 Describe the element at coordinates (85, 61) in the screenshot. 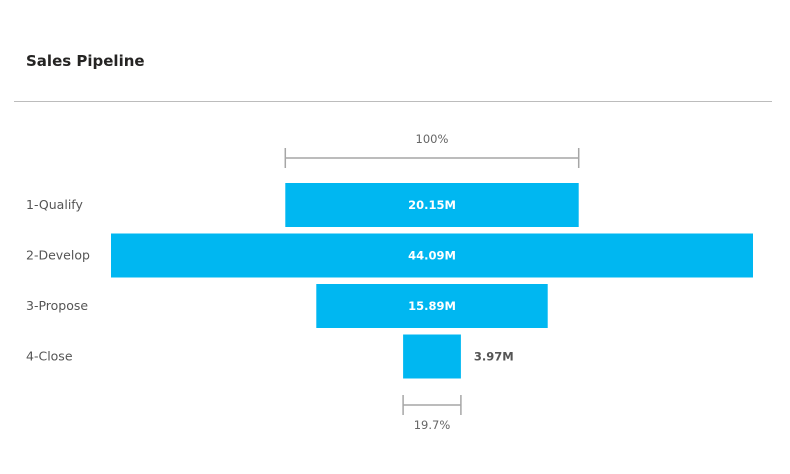

I see `chart-title: Sales Pipeline` at that location.